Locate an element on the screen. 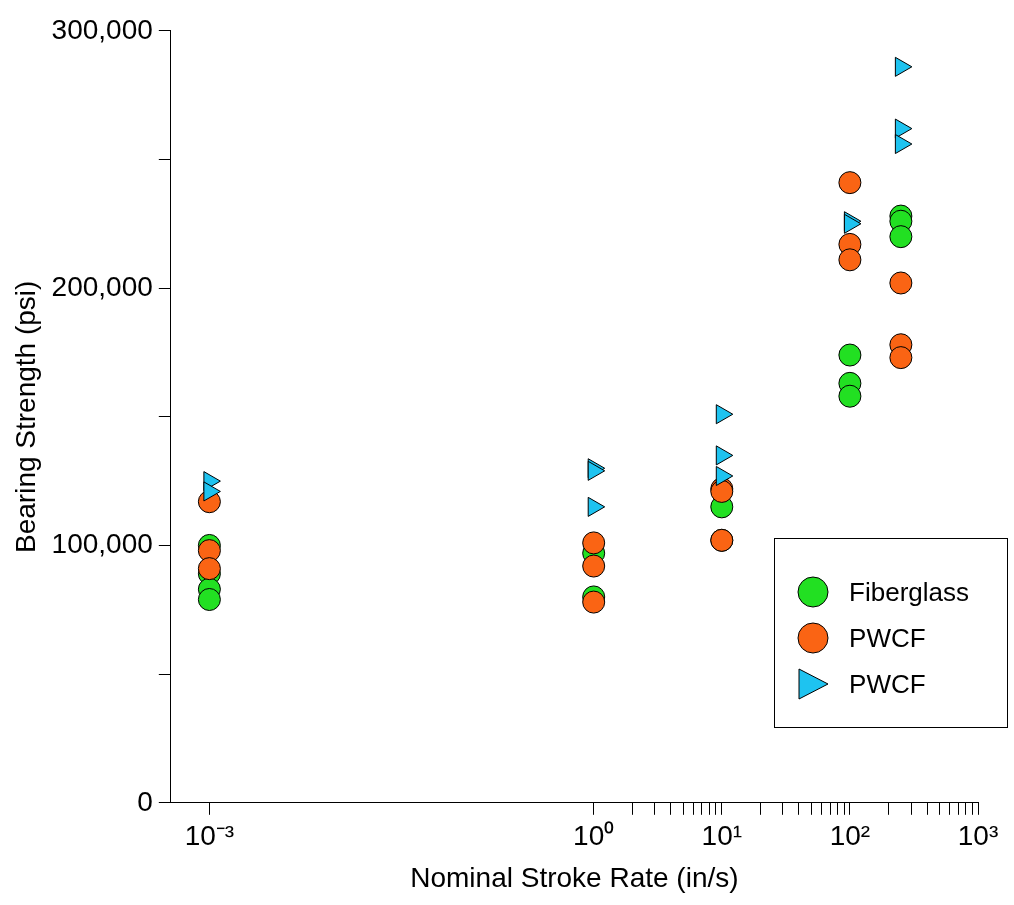  y-tick-label: 300,000 is located at coordinates (102, 29).